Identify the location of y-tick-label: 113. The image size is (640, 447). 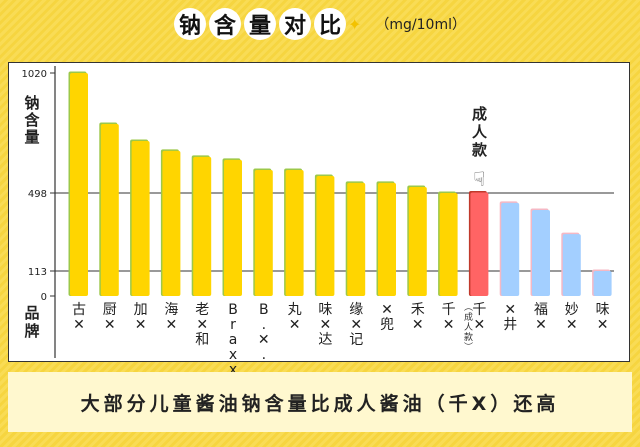
(37, 272).